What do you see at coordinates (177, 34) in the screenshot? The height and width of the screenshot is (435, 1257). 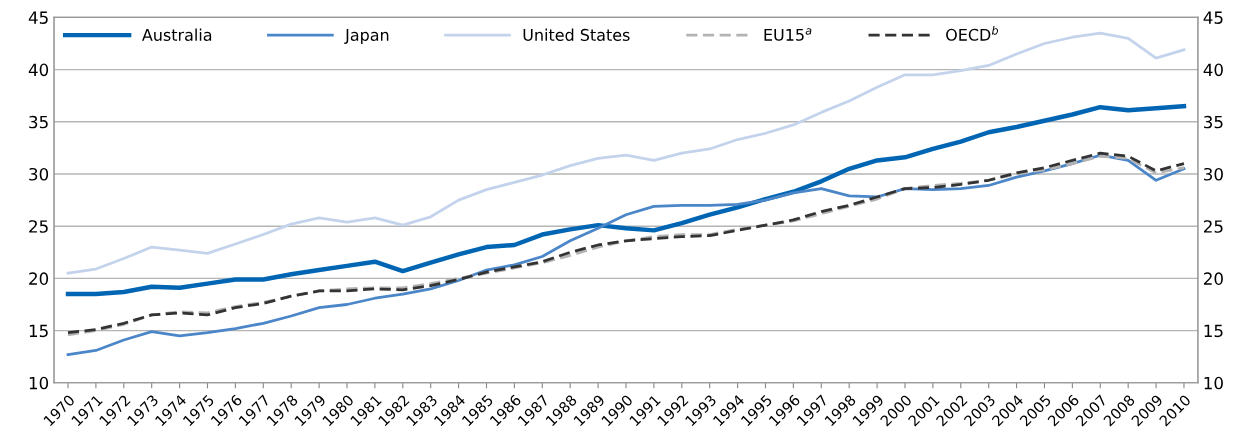 I see `legend-label: Australia` at bounding box center [177, 34].